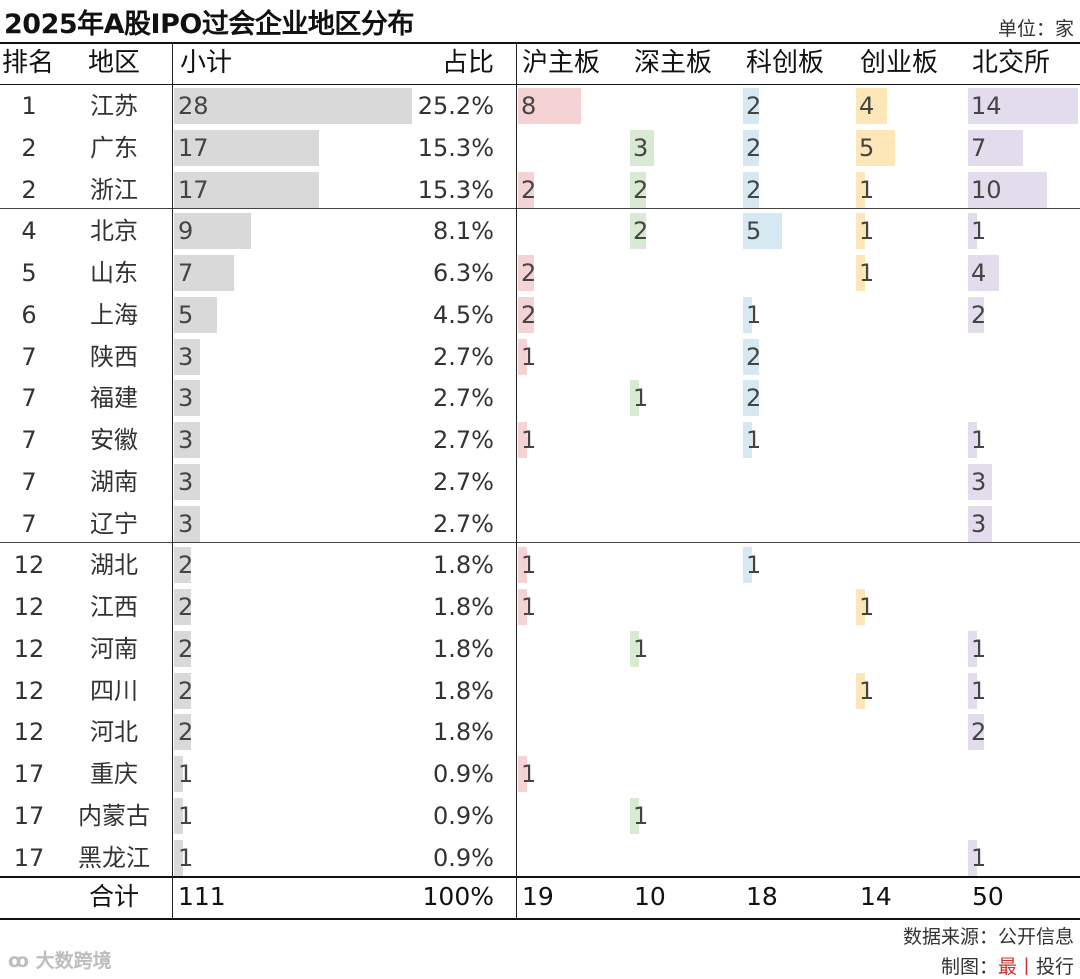 This screenshot has width=1080, height=979. What do you see at coordinates (540, 858) in the screenshot?
I see `table-row: 17 黑龙江 1 0.9% 1` at bounding box center [540, 858].